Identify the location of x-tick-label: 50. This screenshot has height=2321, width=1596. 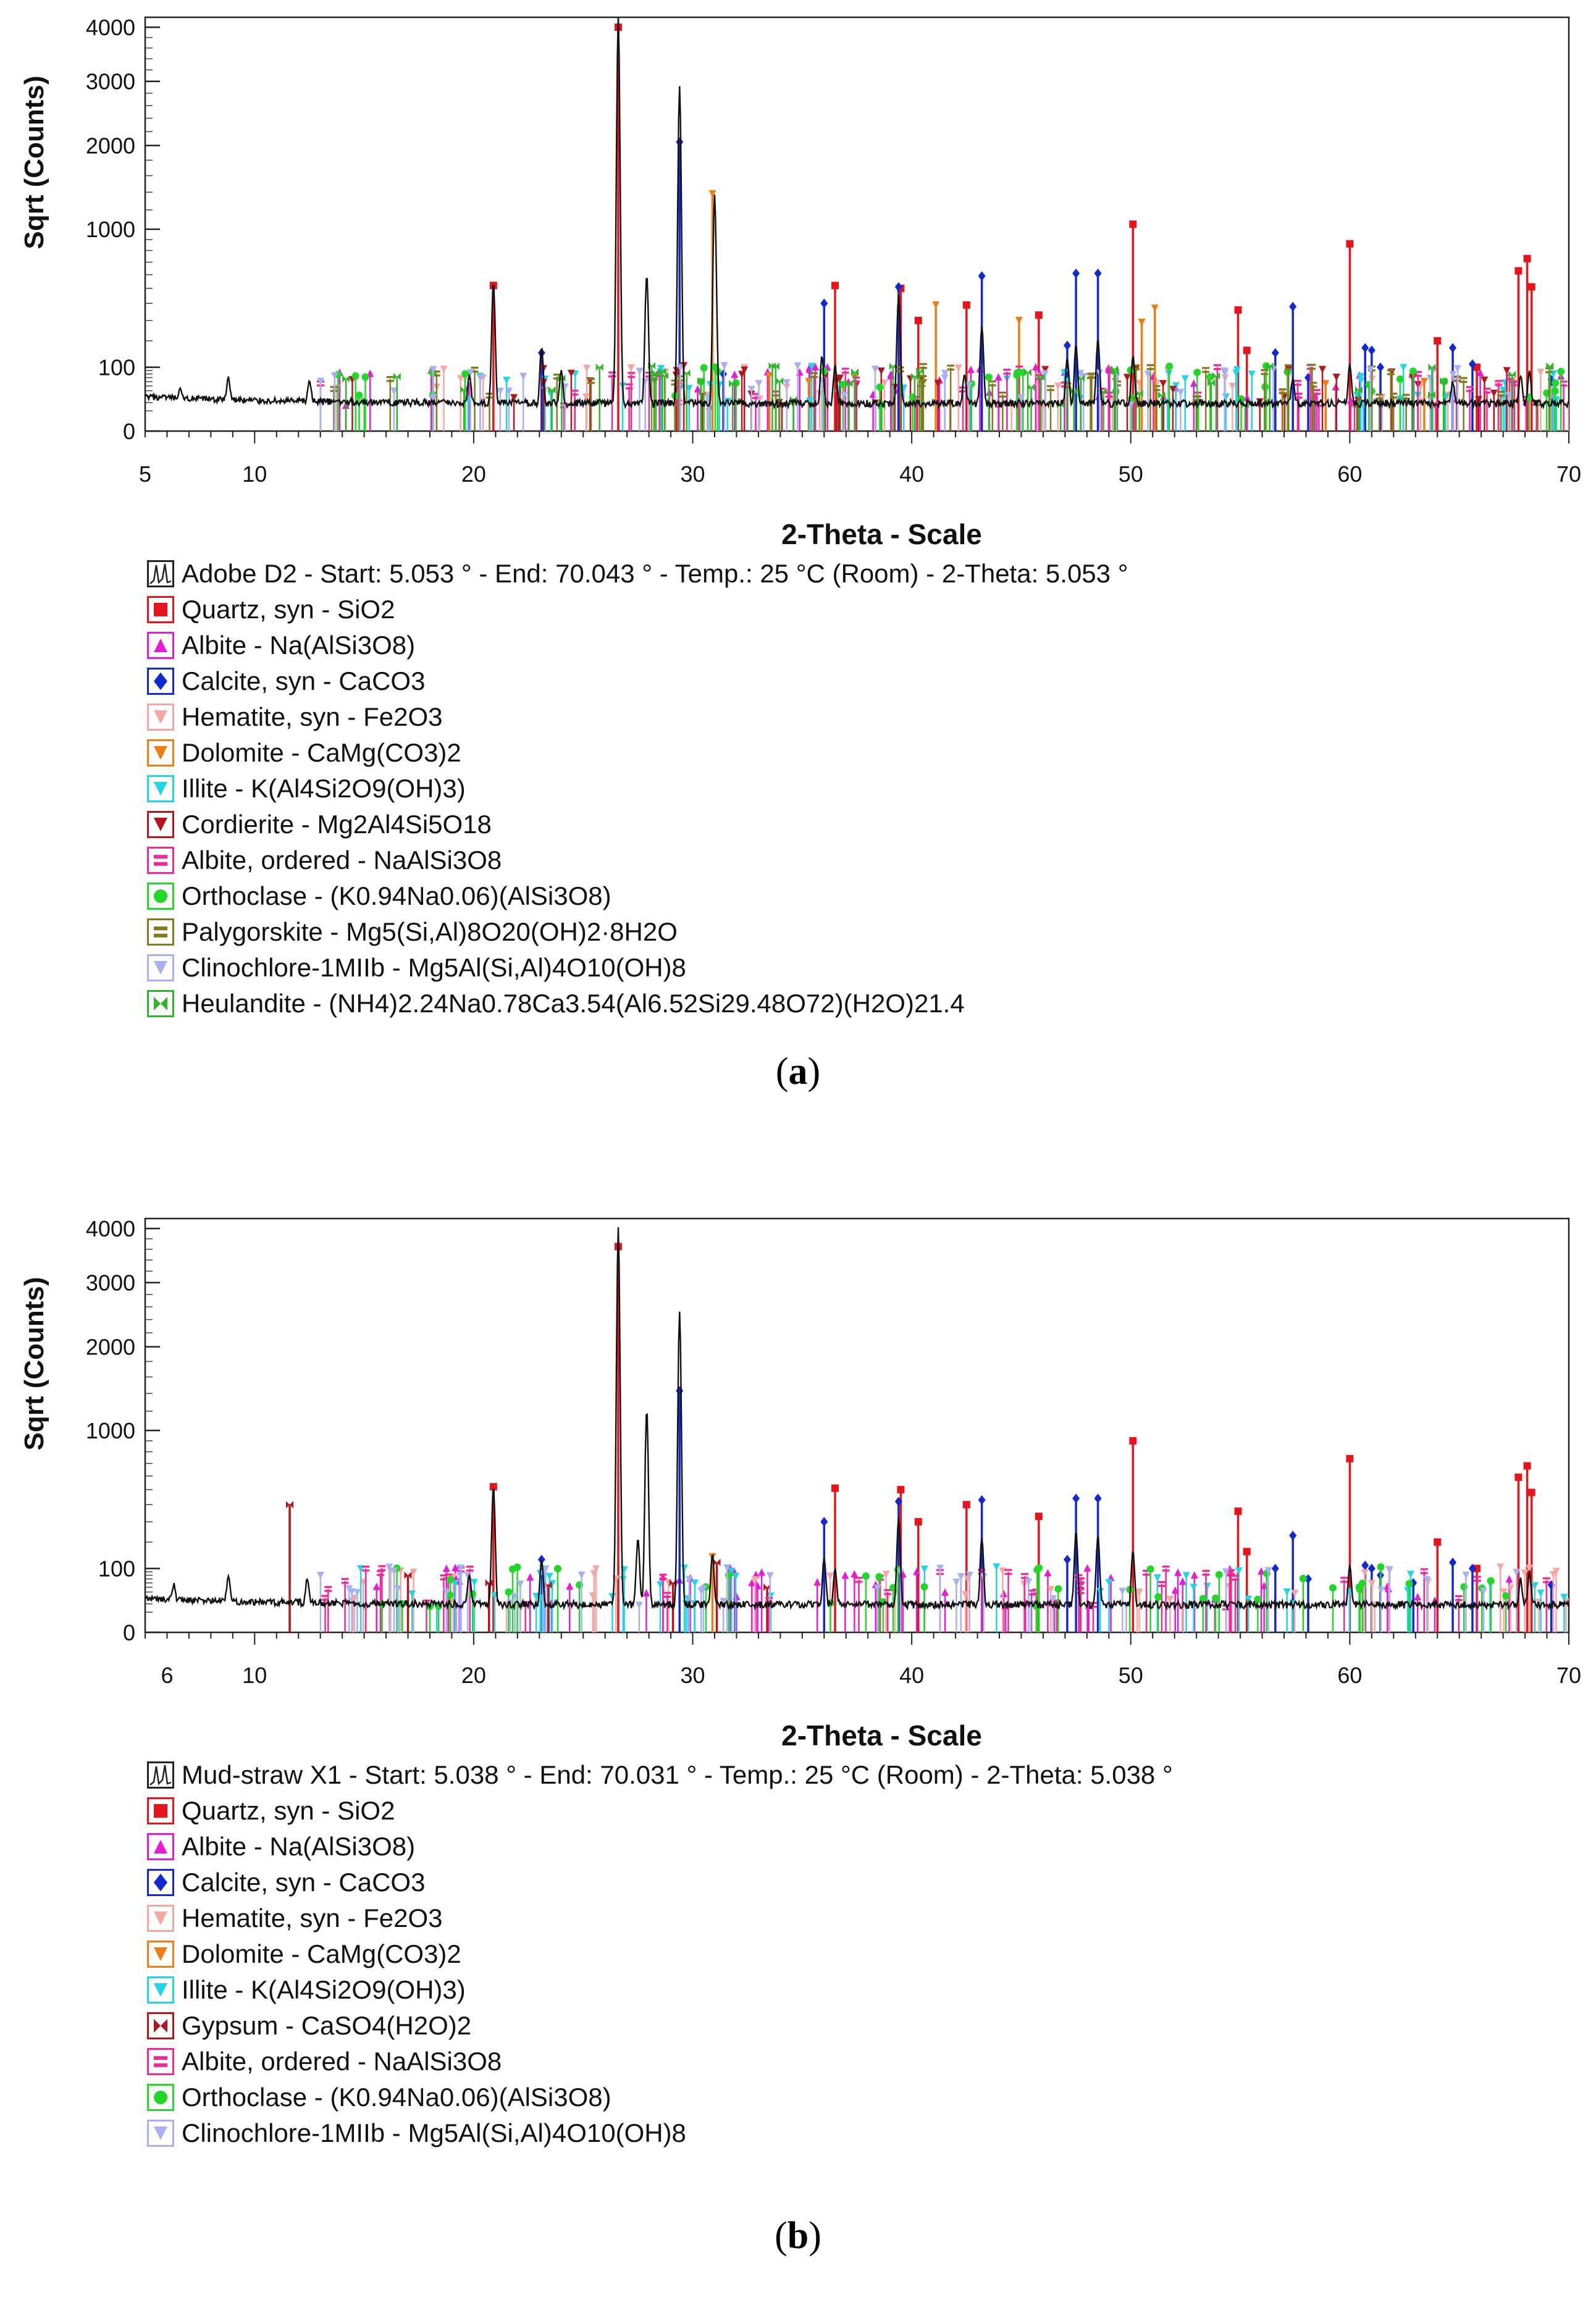
(1131, 474).